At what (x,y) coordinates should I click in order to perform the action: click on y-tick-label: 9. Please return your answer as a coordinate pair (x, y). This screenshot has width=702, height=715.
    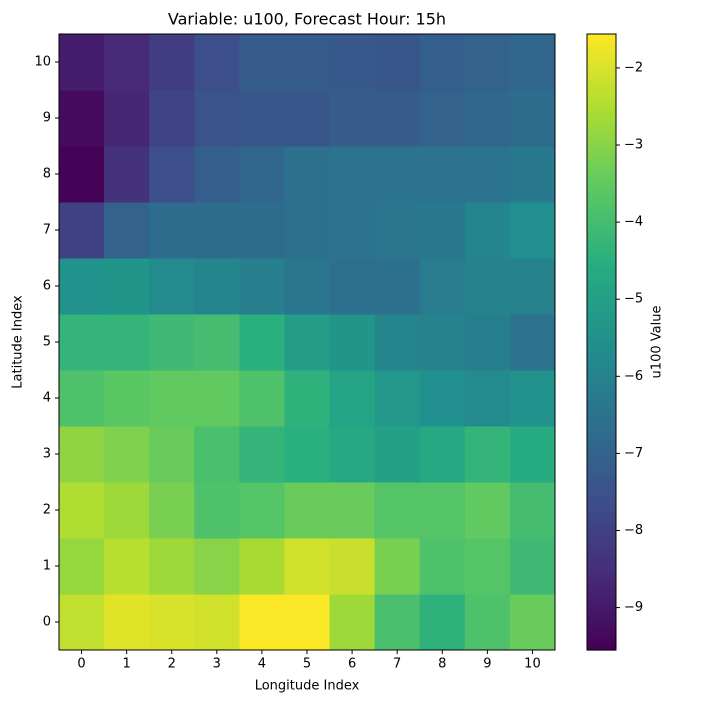
    Looking at the image, I should click on (47, 118).